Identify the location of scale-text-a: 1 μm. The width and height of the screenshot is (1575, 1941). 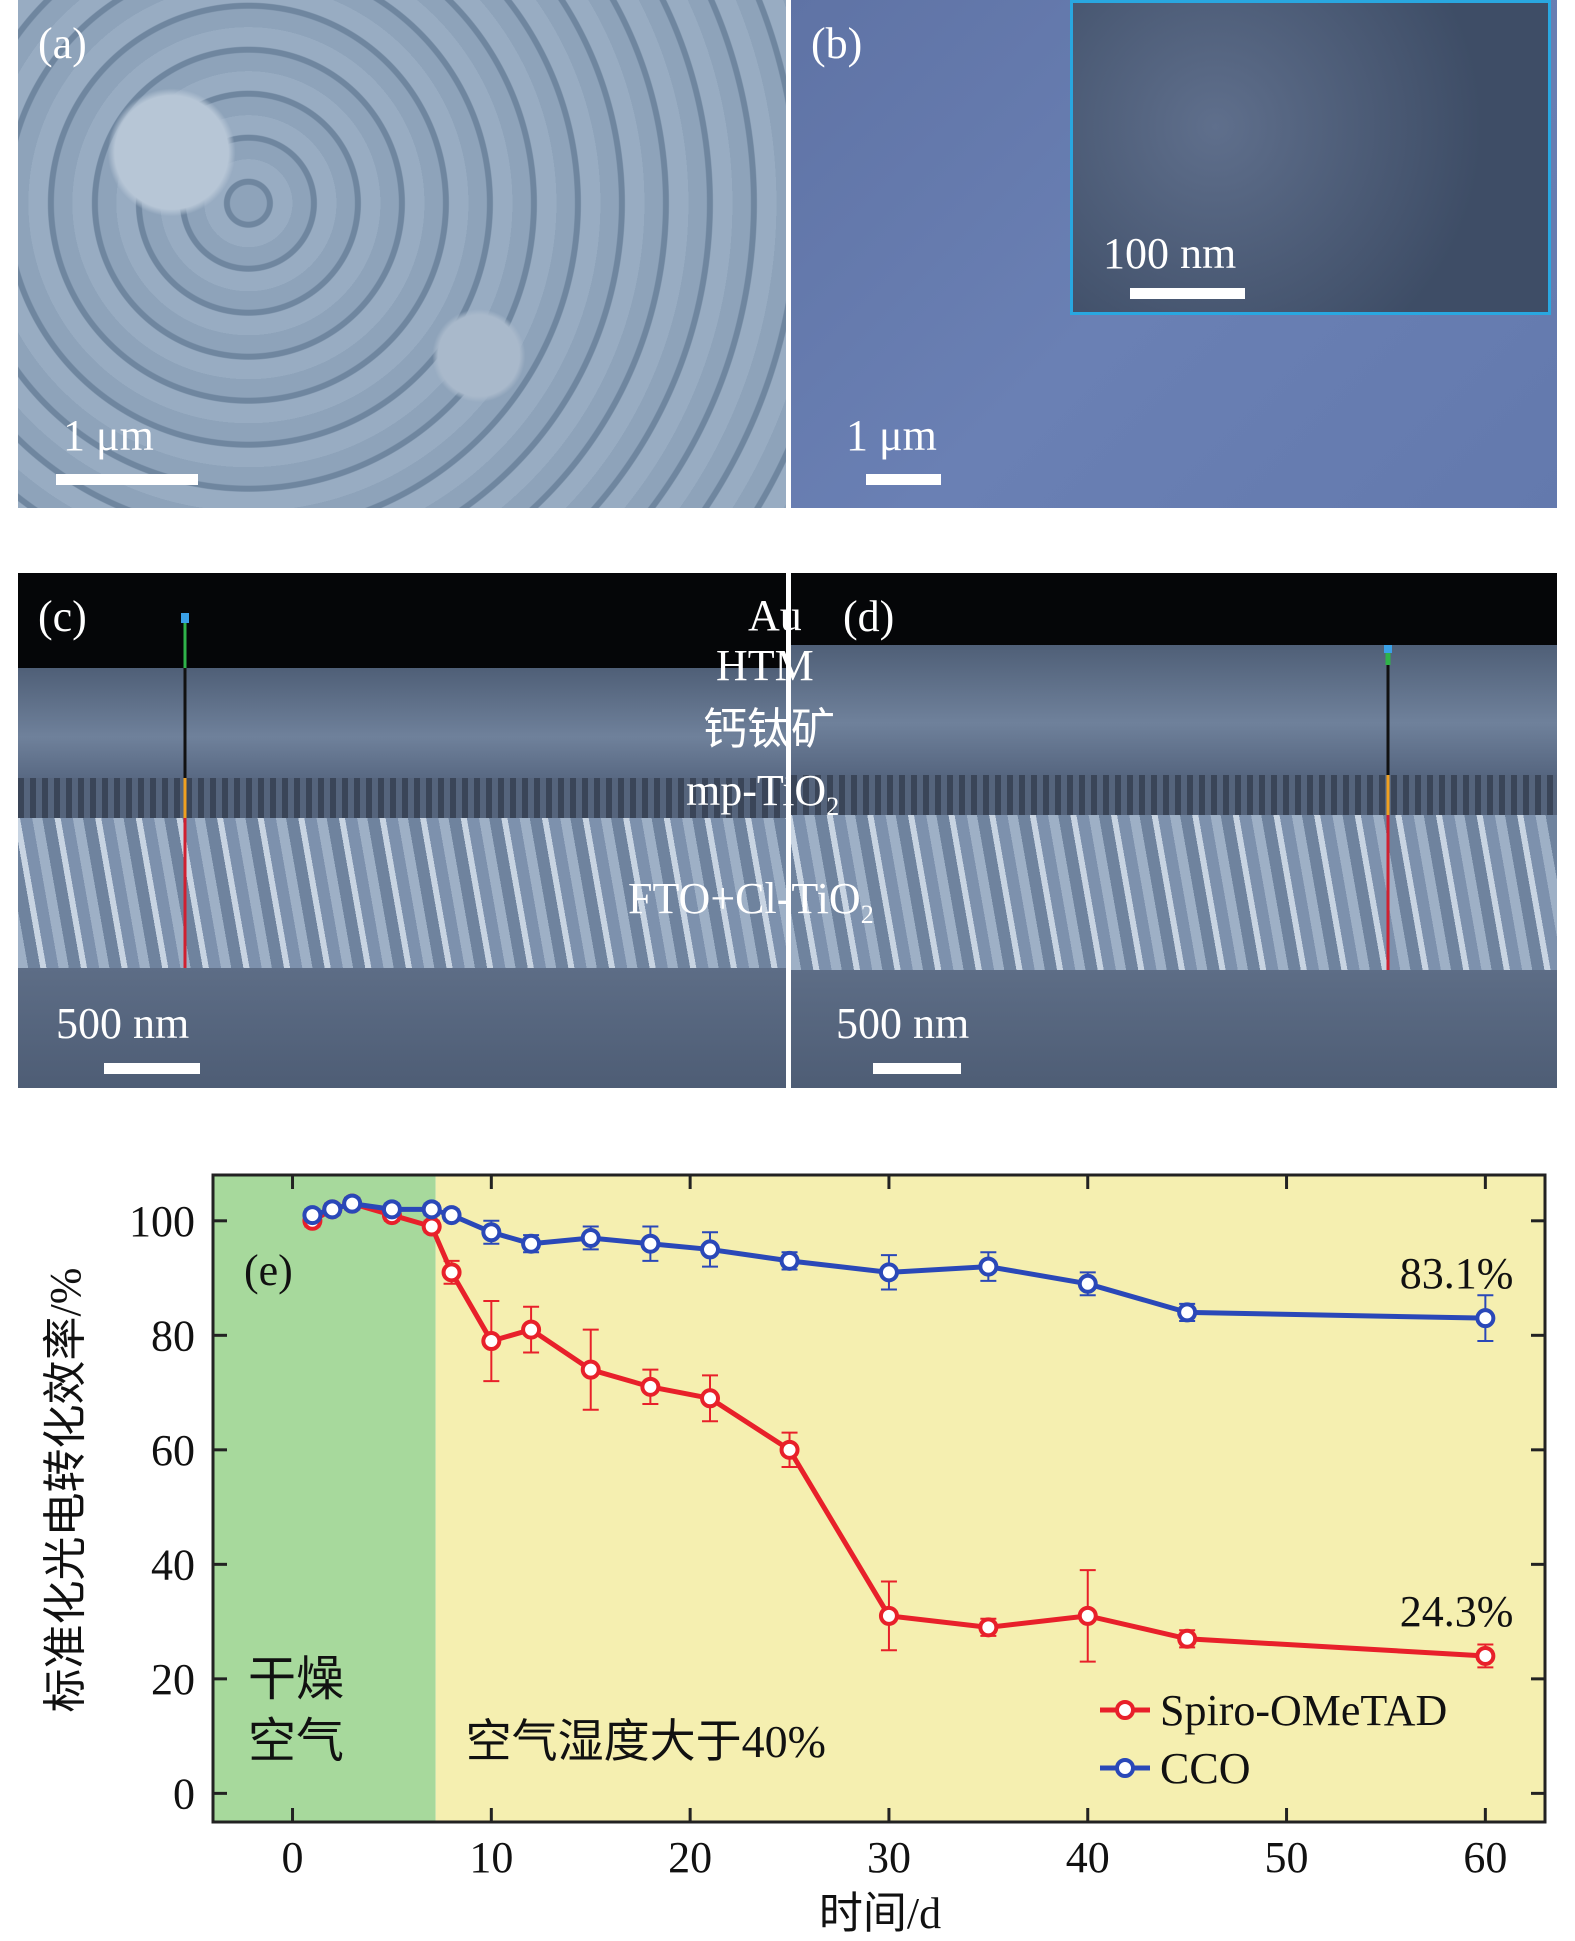
(108, 435).